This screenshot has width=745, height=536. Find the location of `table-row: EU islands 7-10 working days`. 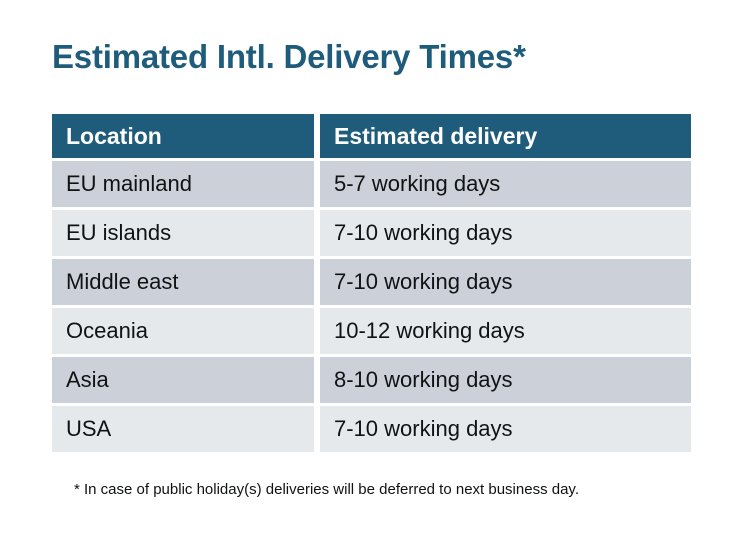

table-row: EU islands 7-10 working days is located at coordinates (371, 233).